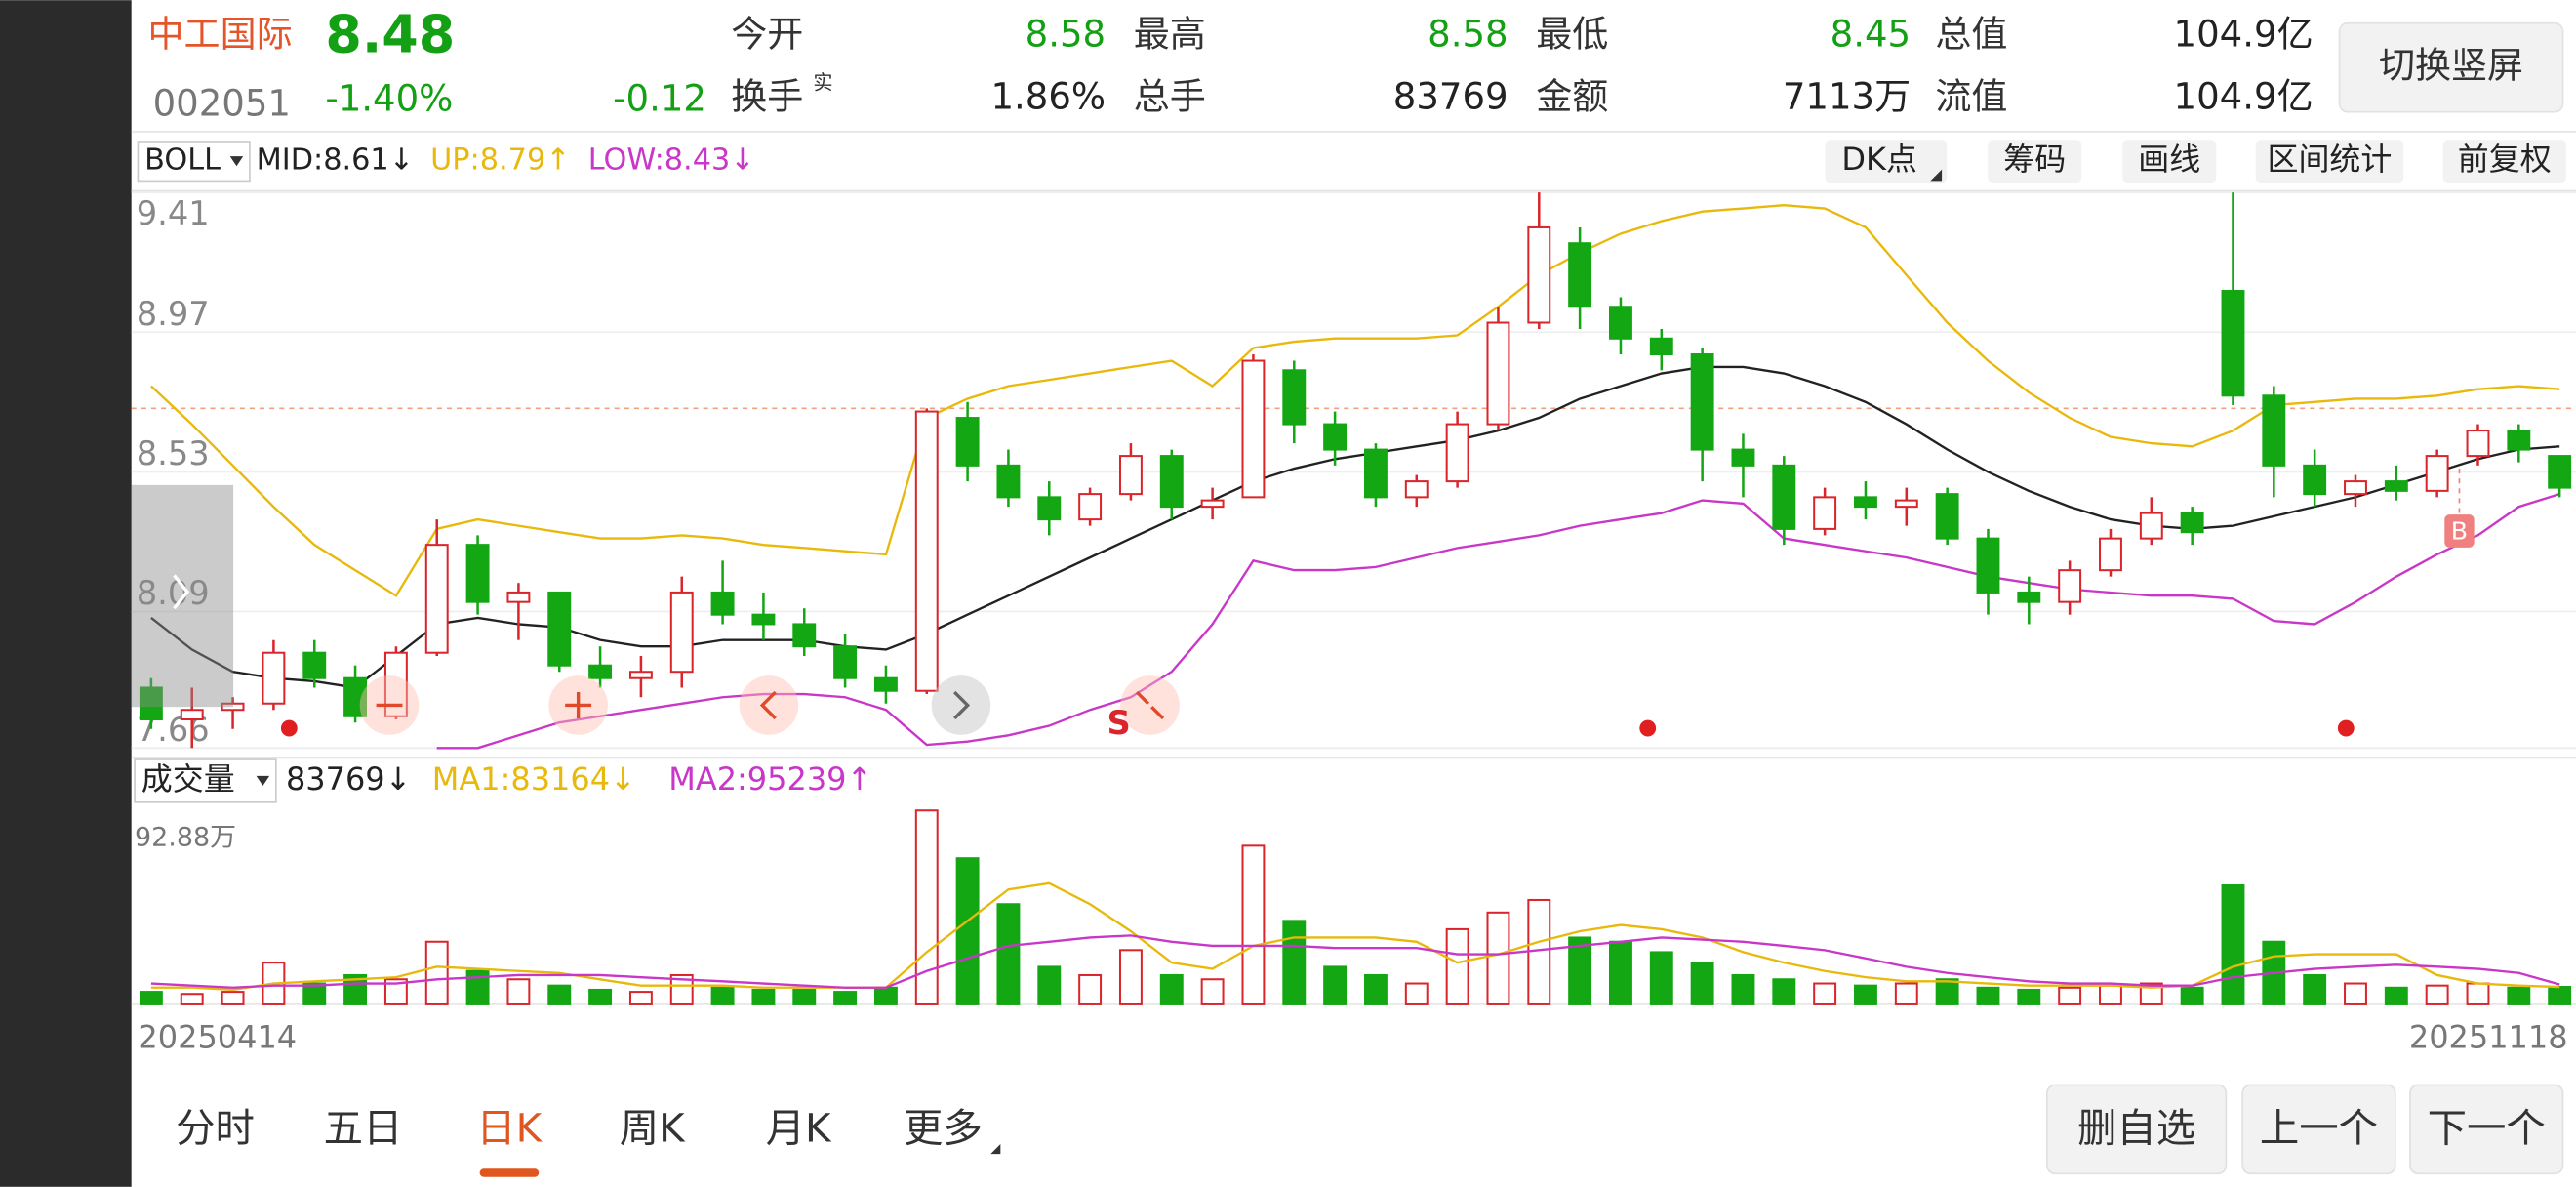 The height and width of the screenshot is (1187, 2576). What do you see at coordinates (653, 1128) in the screenshot?
I see `period-tab: 周K` at bounding box center [653, 1128].